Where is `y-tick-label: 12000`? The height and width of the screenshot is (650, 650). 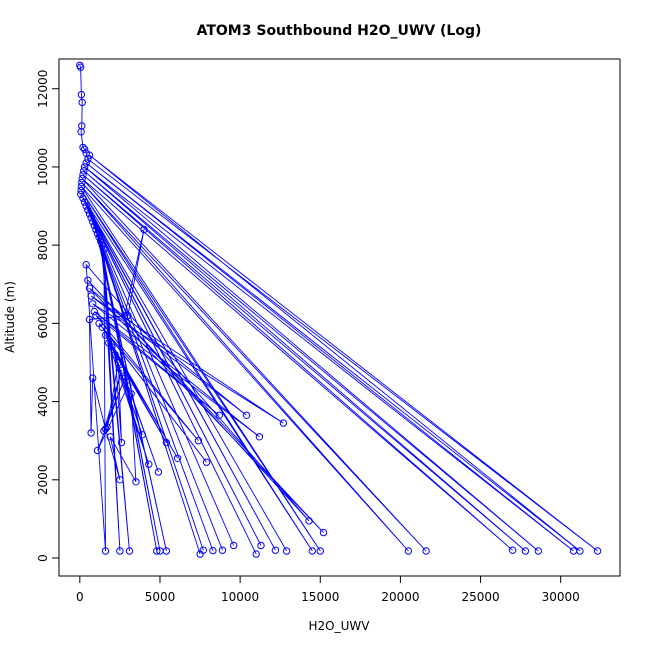
y-tick-label: 12000 is located at coordinates (43, 89).